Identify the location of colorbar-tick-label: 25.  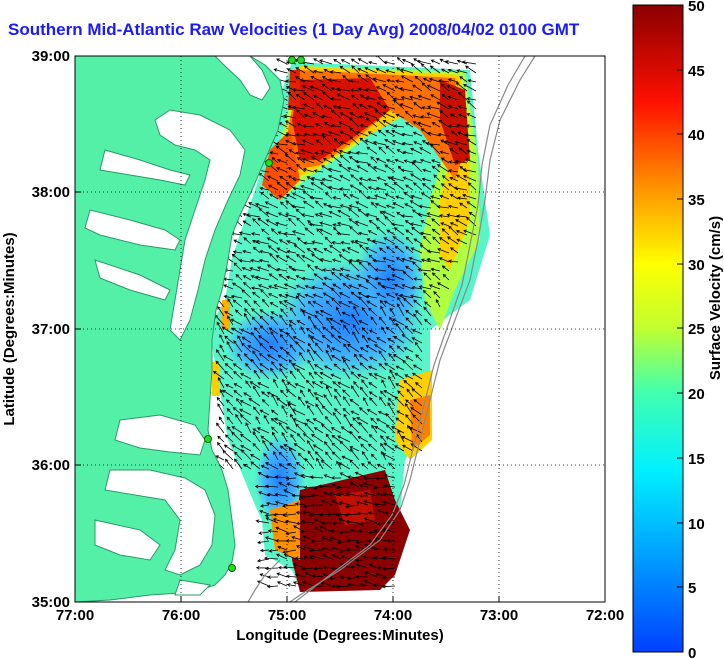
(696, 329).